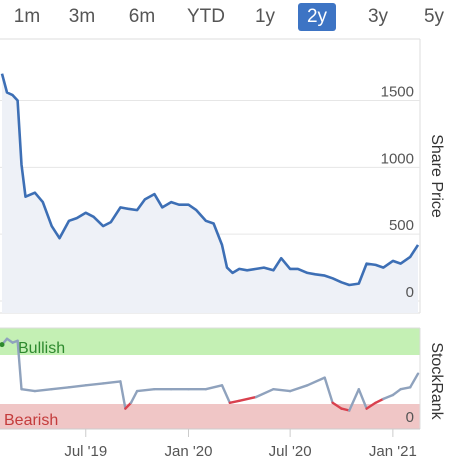 This screenshot has height=463, width=461. I want to click on range-button-2y: 2y, so click(317, 17).